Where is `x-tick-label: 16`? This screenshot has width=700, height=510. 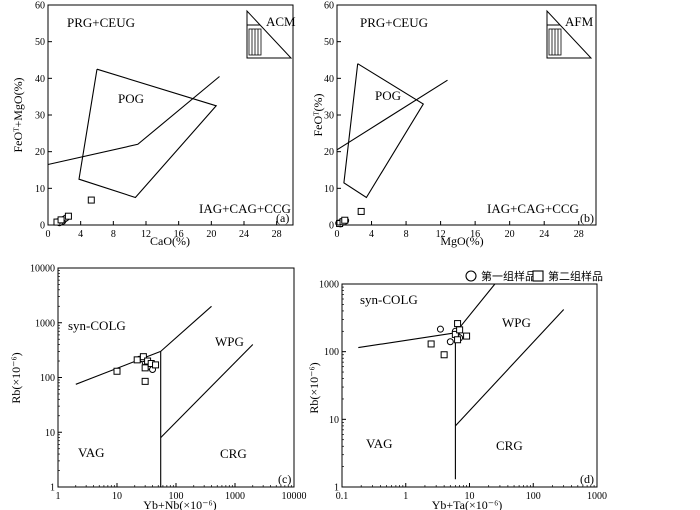
x-tick-label: 16 is located at coordinates (179, 234).